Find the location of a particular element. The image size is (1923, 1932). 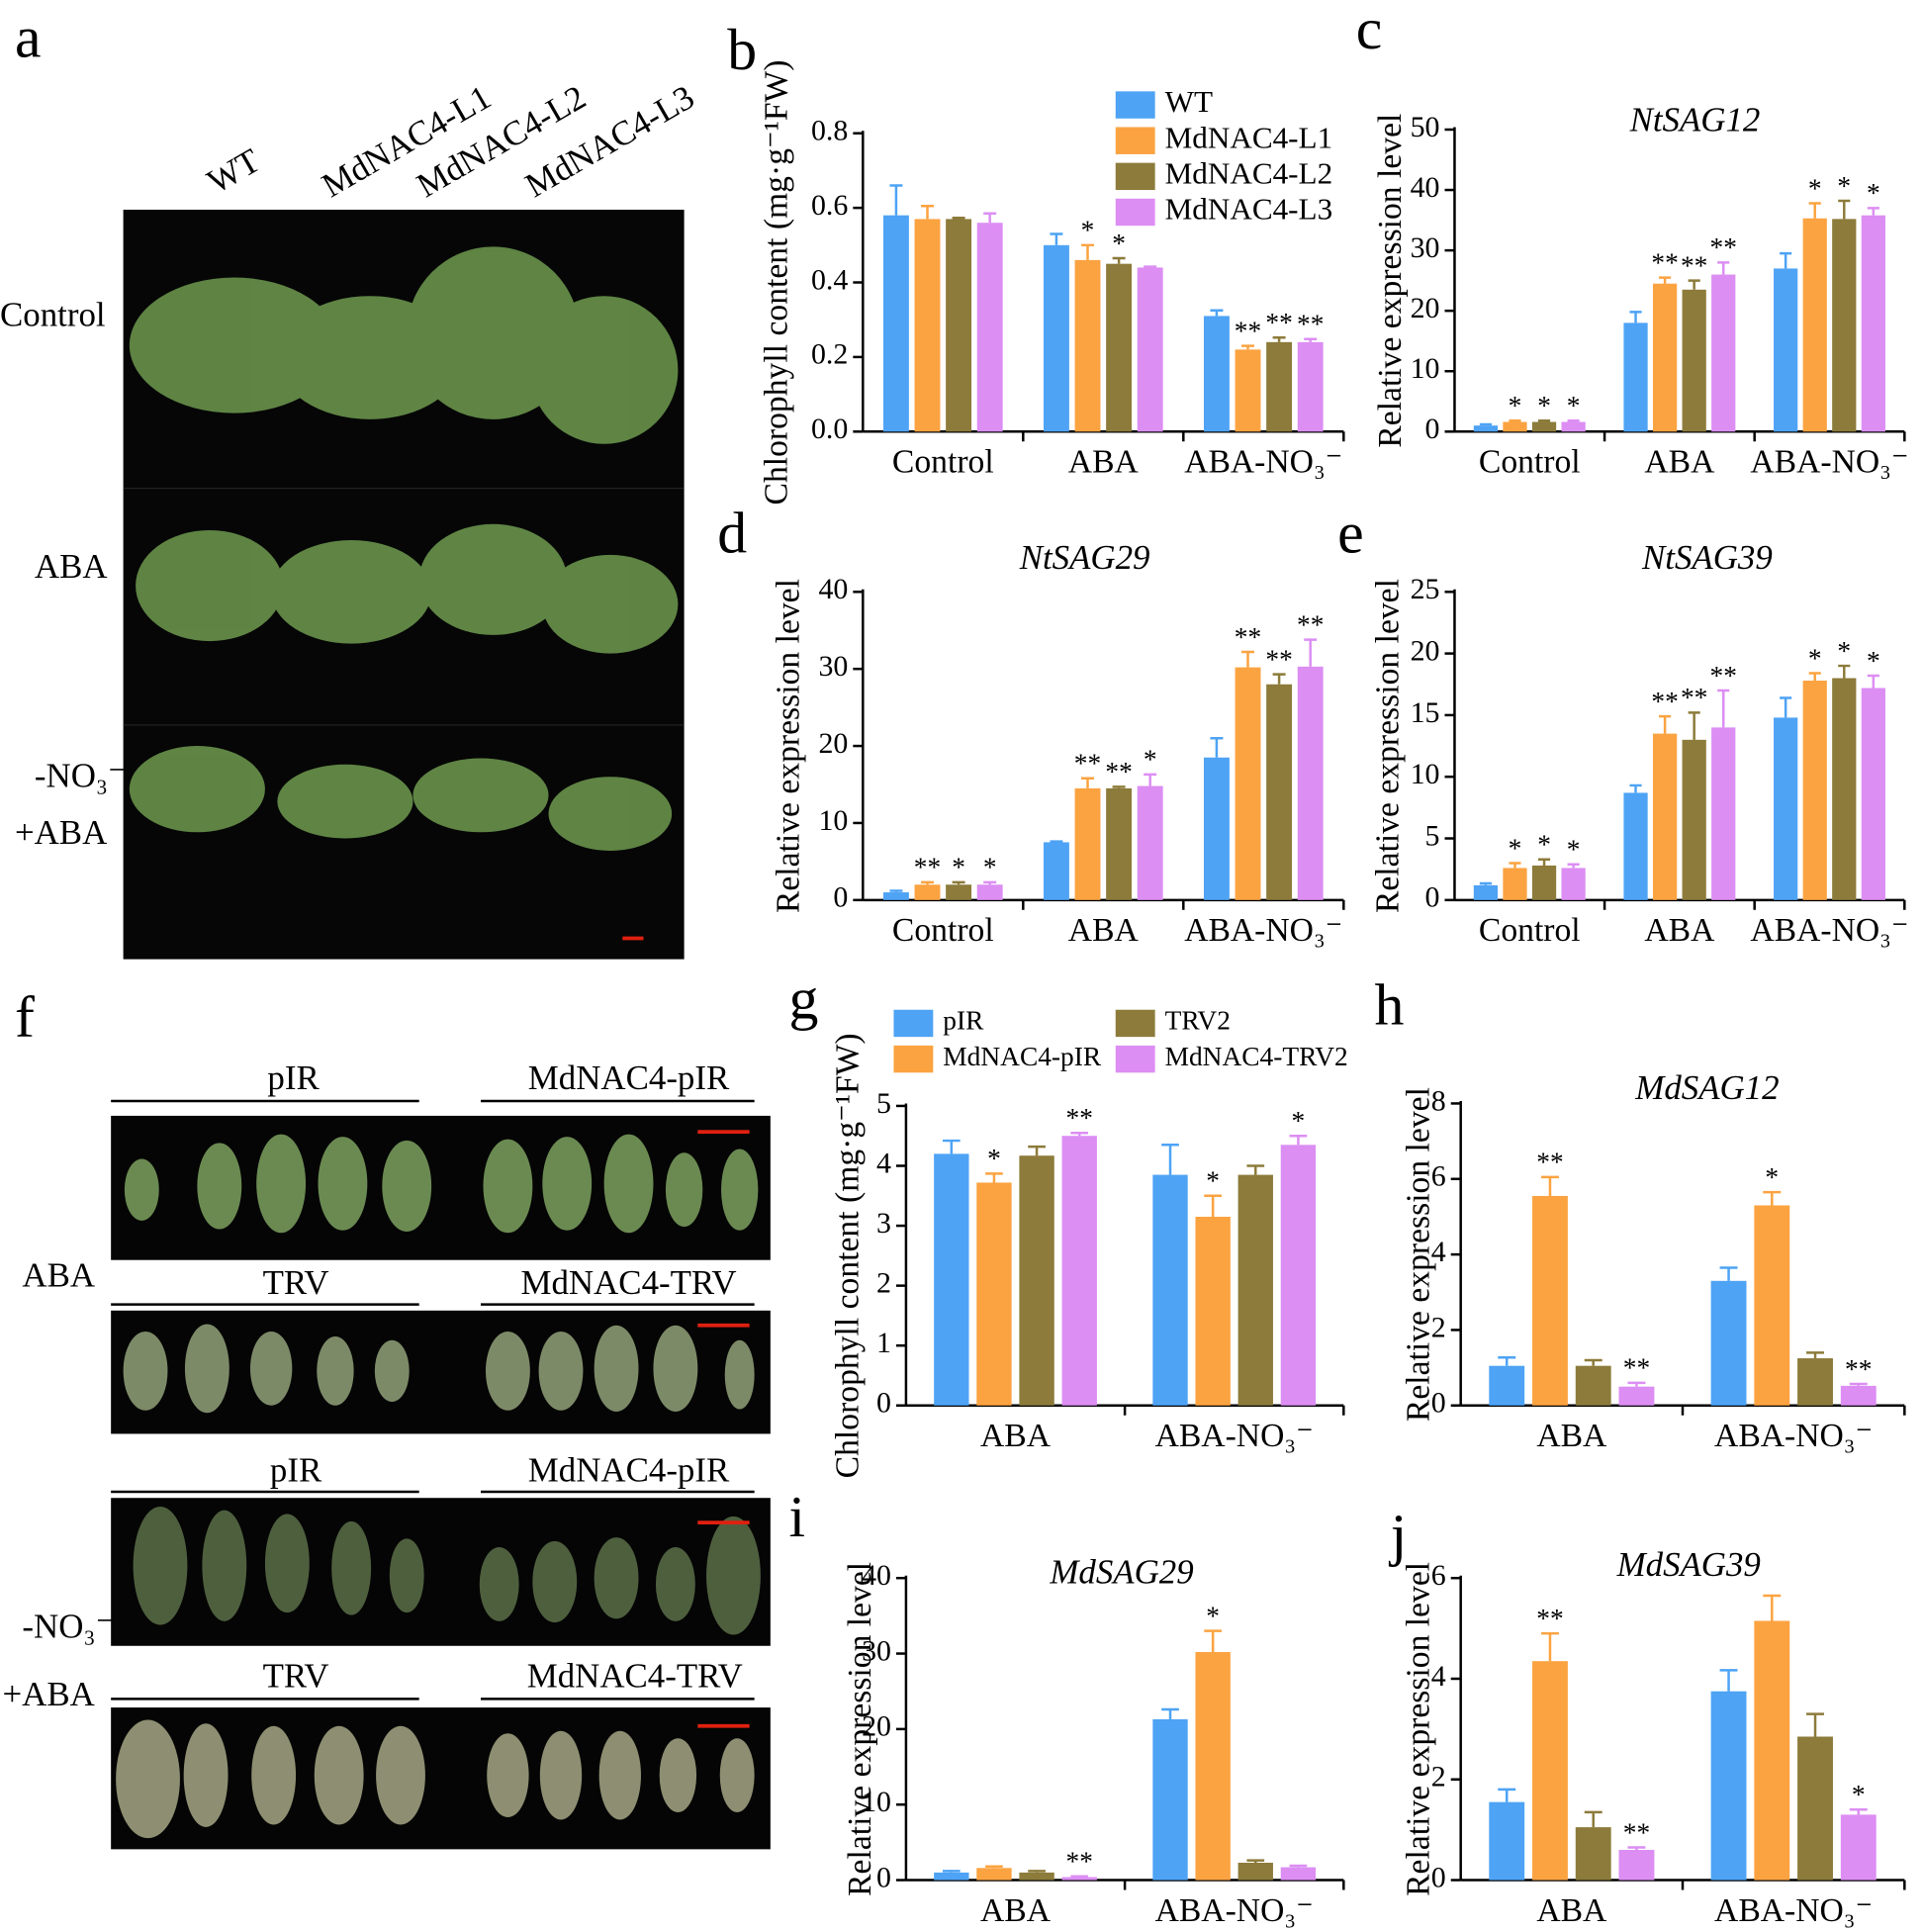

column-label: WT is located at coordinates (233, 172).